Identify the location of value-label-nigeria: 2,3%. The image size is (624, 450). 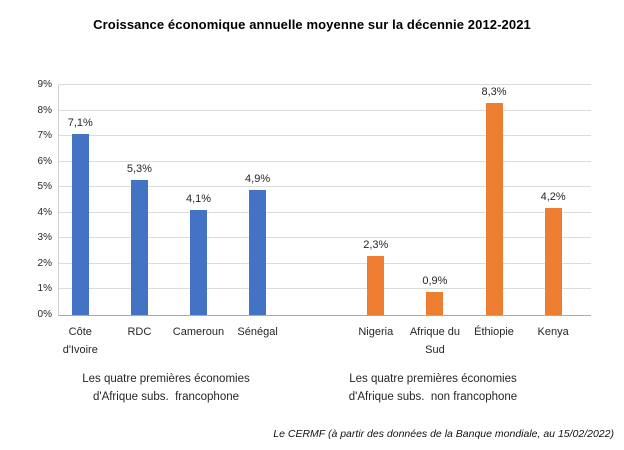
(376, 245).